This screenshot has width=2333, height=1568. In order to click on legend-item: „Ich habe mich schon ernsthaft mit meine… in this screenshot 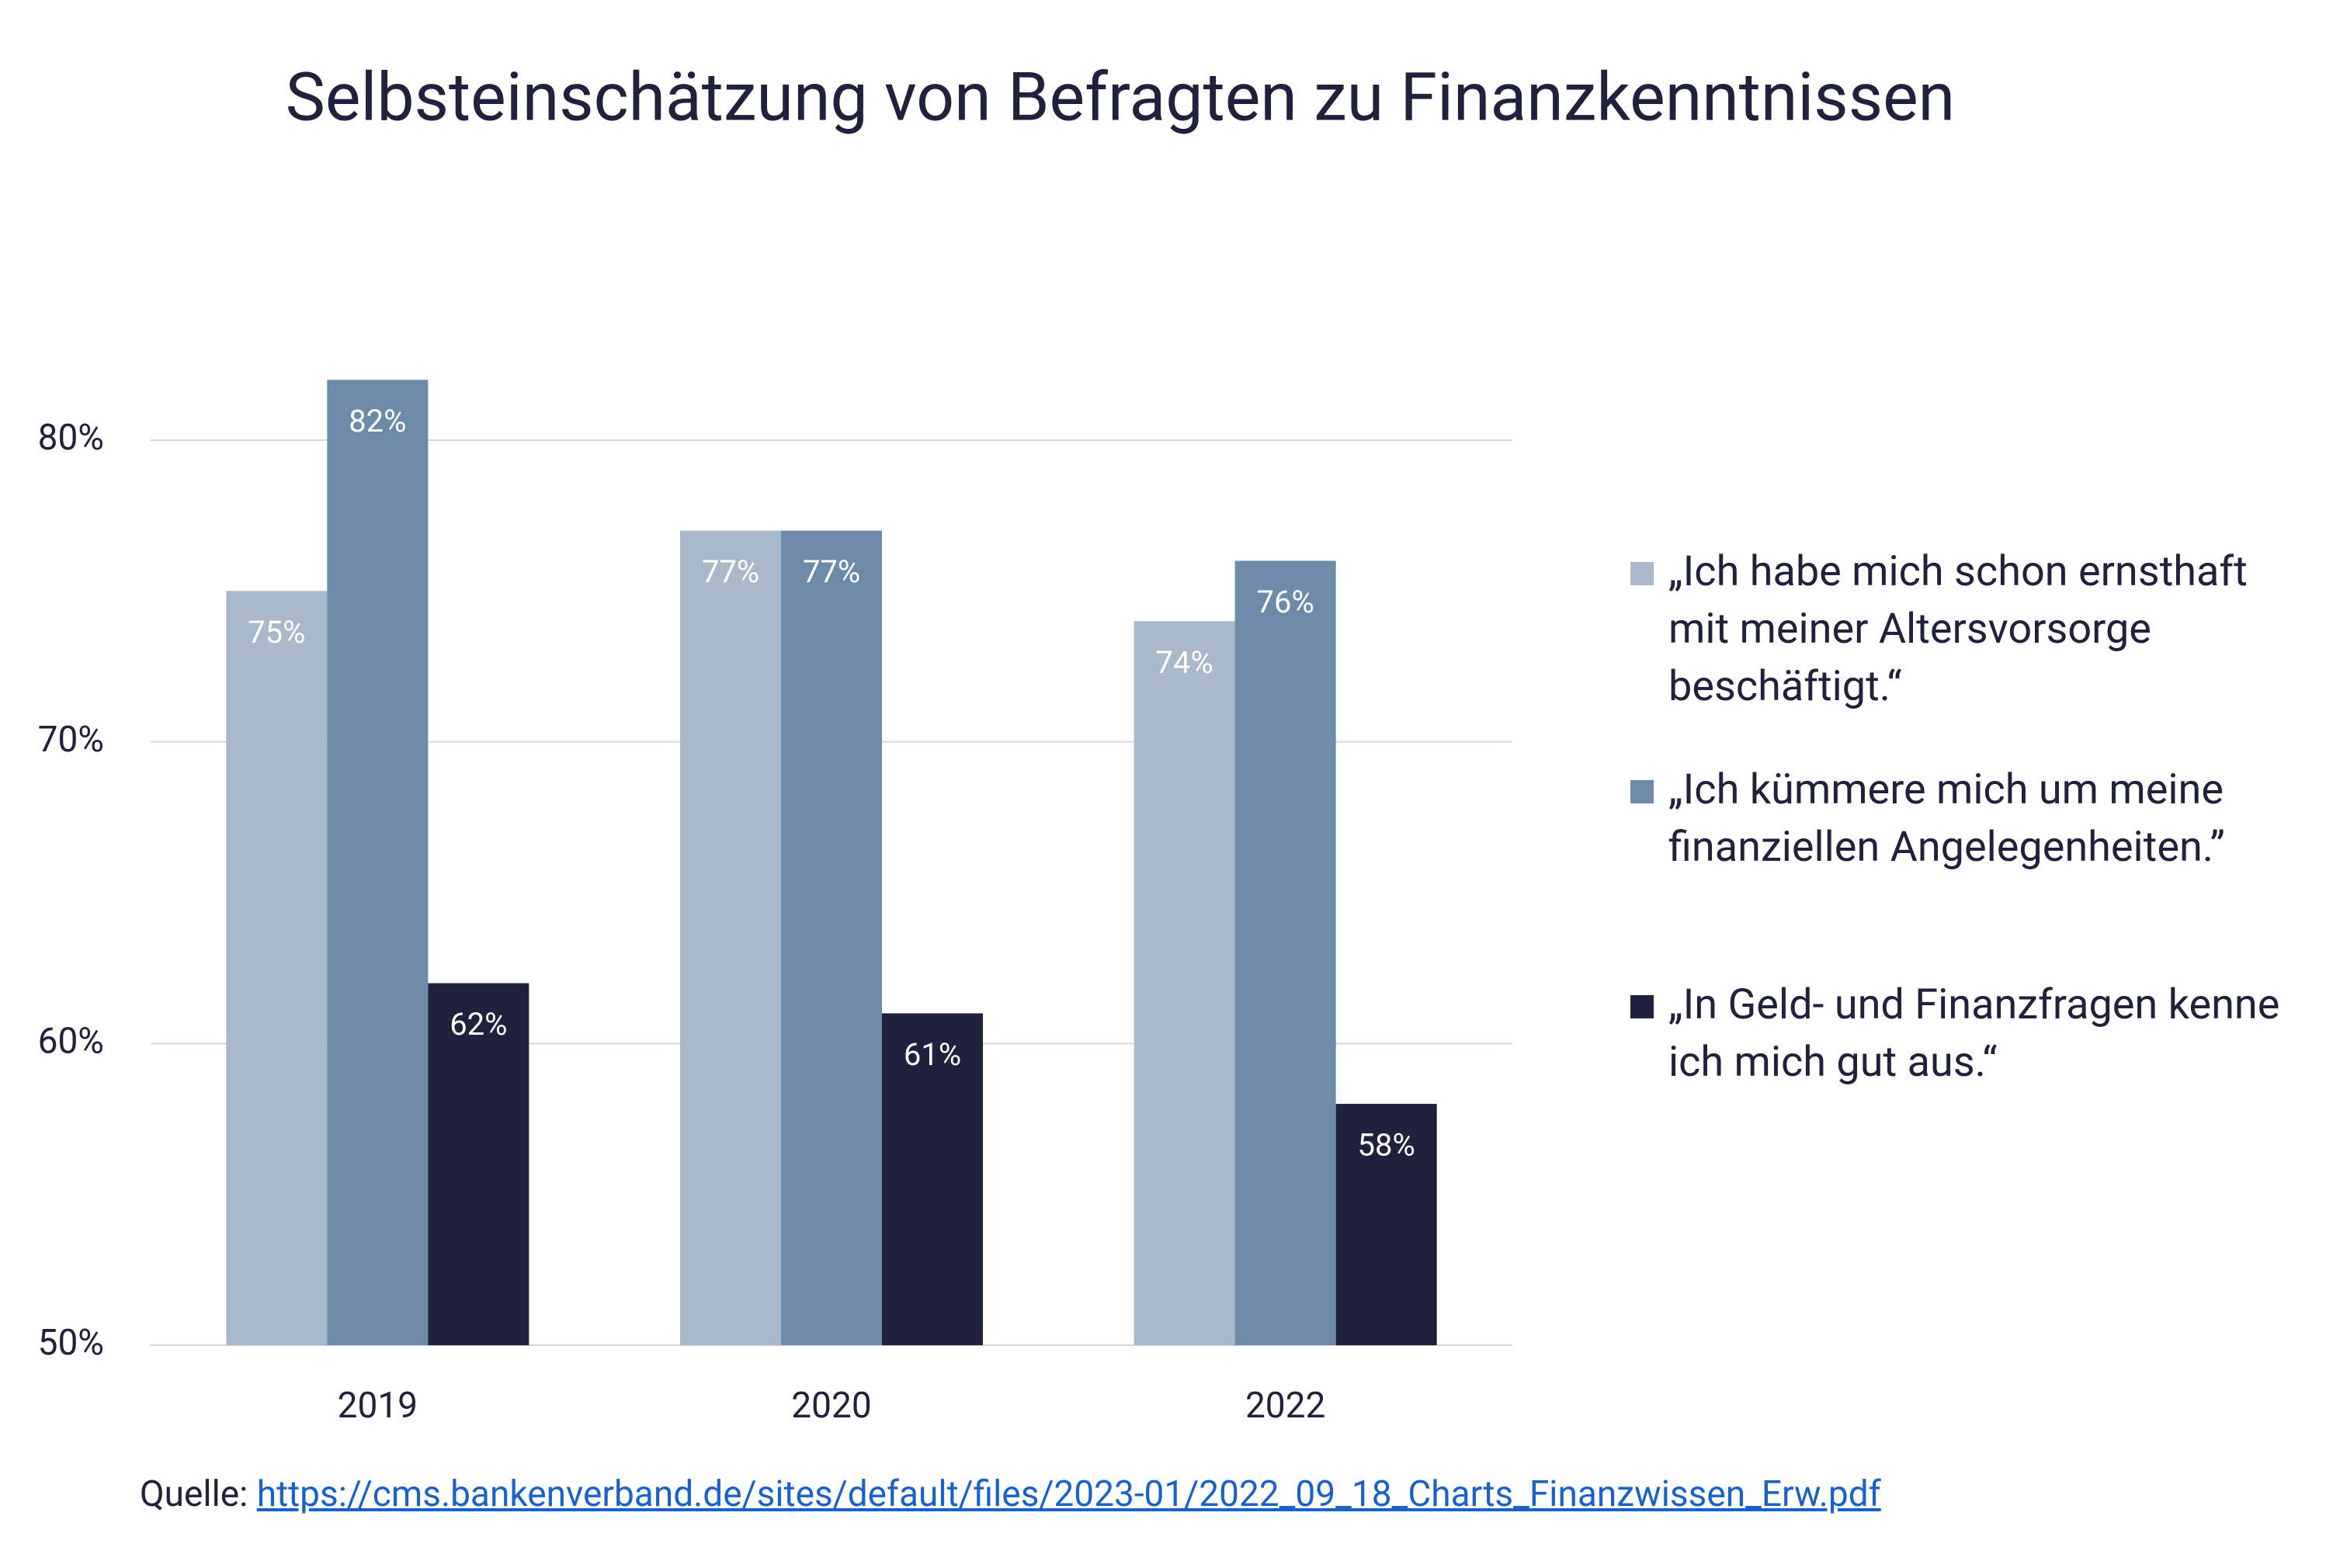, I will do `click(1972, 629)`.